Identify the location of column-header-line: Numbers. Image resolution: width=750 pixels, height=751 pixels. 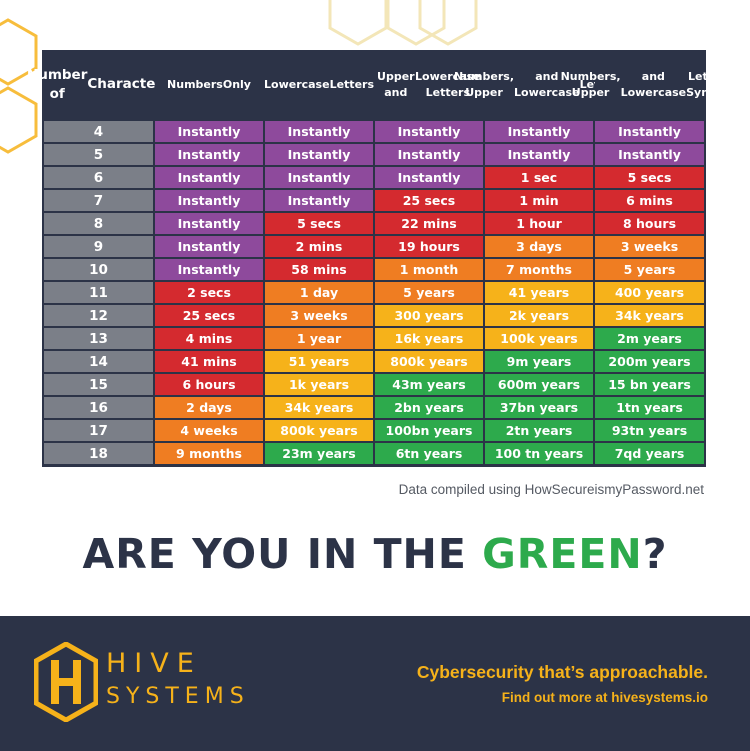
(195, 84).